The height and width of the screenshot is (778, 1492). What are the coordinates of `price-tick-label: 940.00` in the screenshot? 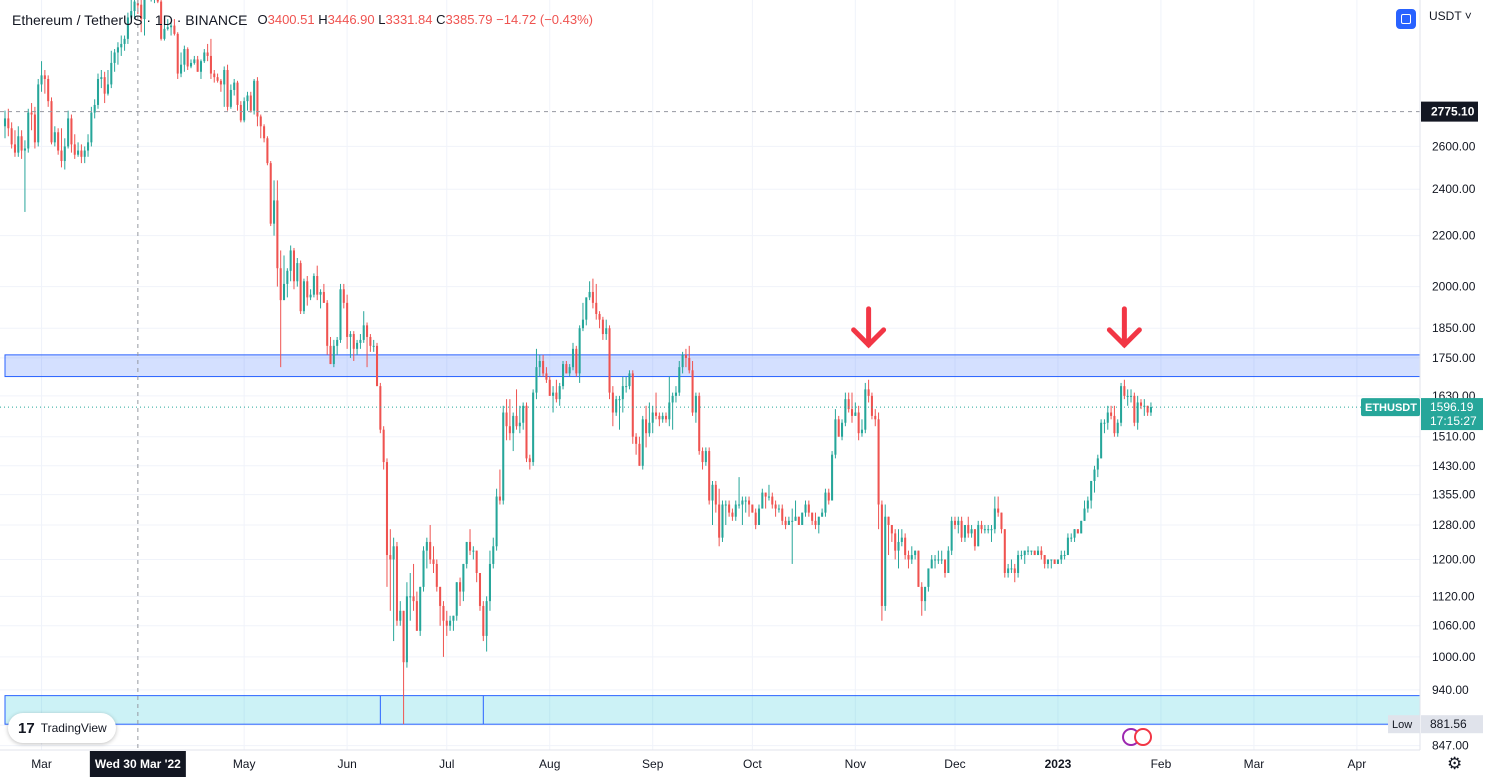 It's located at (1450, 690).